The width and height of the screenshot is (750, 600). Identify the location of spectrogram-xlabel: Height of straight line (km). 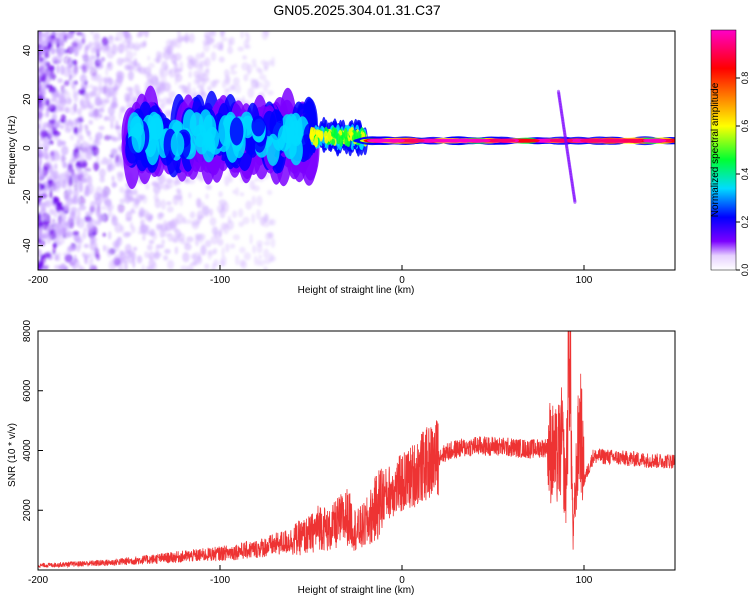
(356, 290).